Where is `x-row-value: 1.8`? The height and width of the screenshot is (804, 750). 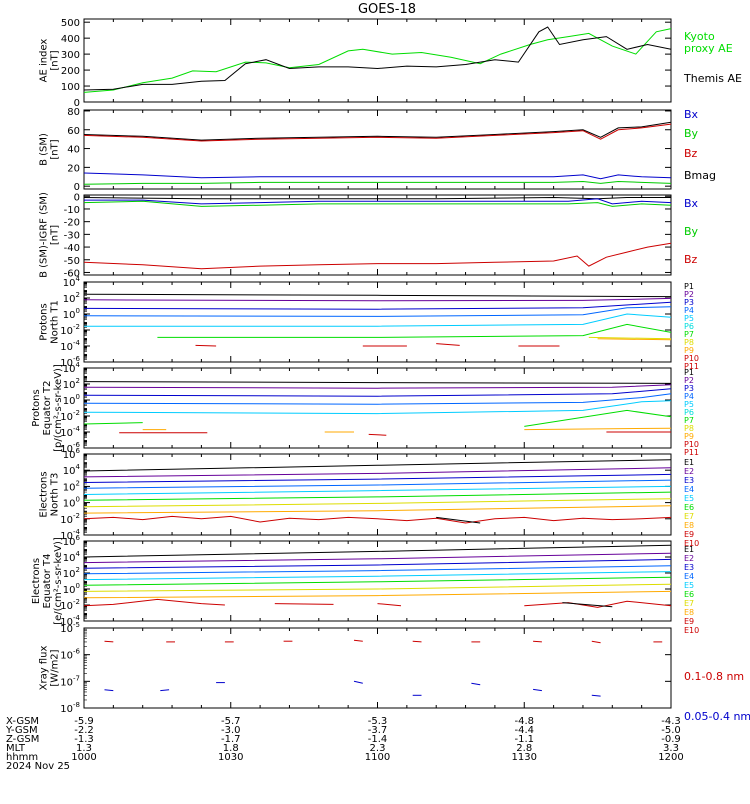 x-row-value: 1.8 is located at coordinates (231, 748).